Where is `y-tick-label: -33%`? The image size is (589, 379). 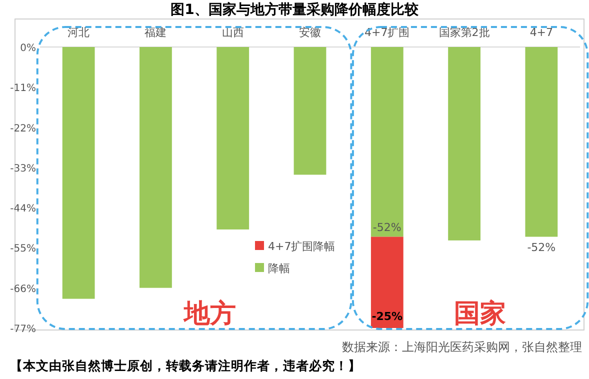
y-tick-label: -33% is located at coordinates (23, 168).